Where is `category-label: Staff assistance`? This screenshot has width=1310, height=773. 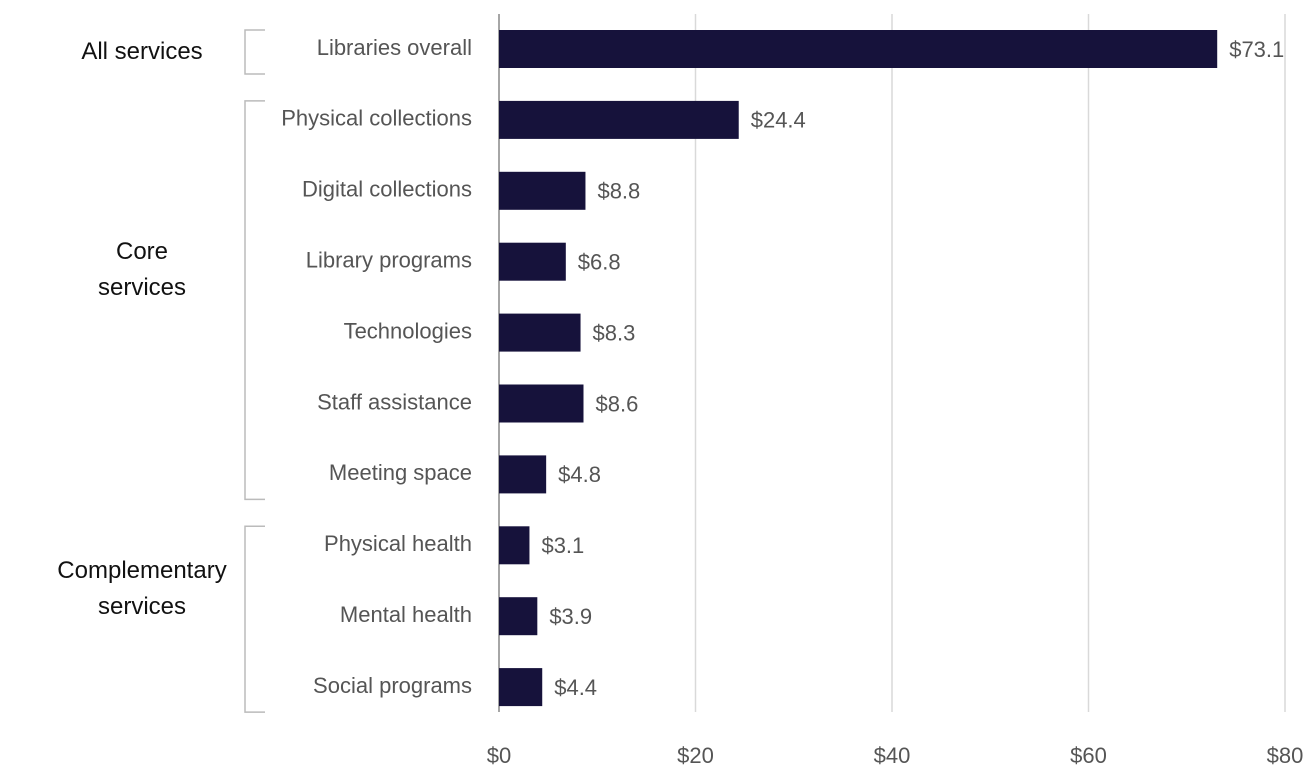
category-label: Staff assistance is located at coordinates (394, 401).